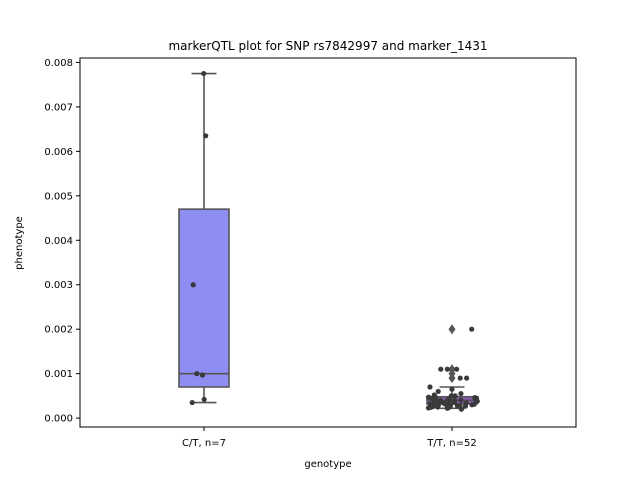 This screenshot has width=640, height=480. Describe the element at coordinates (204, 443) in the screenshot. I see `x-tick-label: C/T, n=7` at that location.